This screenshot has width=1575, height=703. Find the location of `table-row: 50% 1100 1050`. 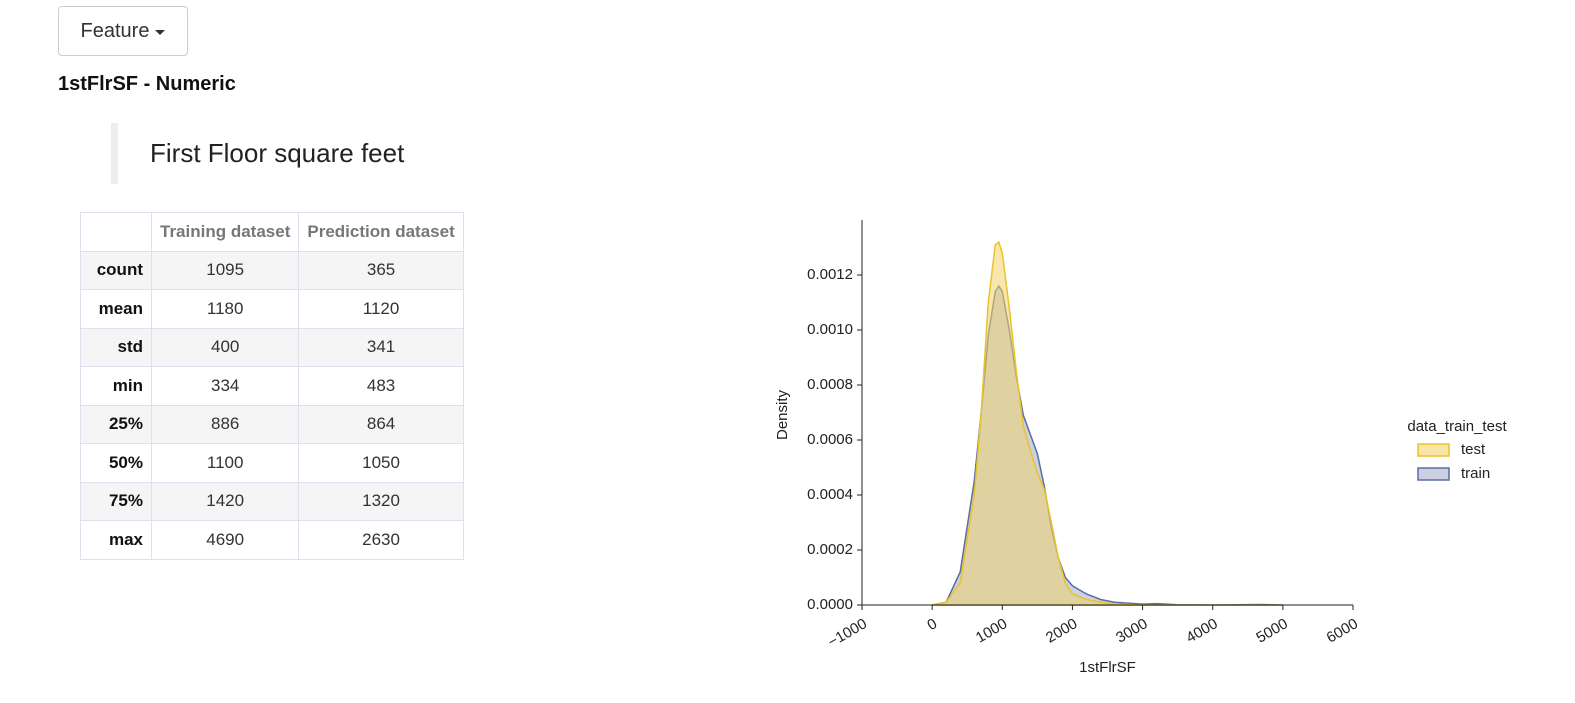

table-row: 50% 1100 1050 is located at coordinates (272, 463).